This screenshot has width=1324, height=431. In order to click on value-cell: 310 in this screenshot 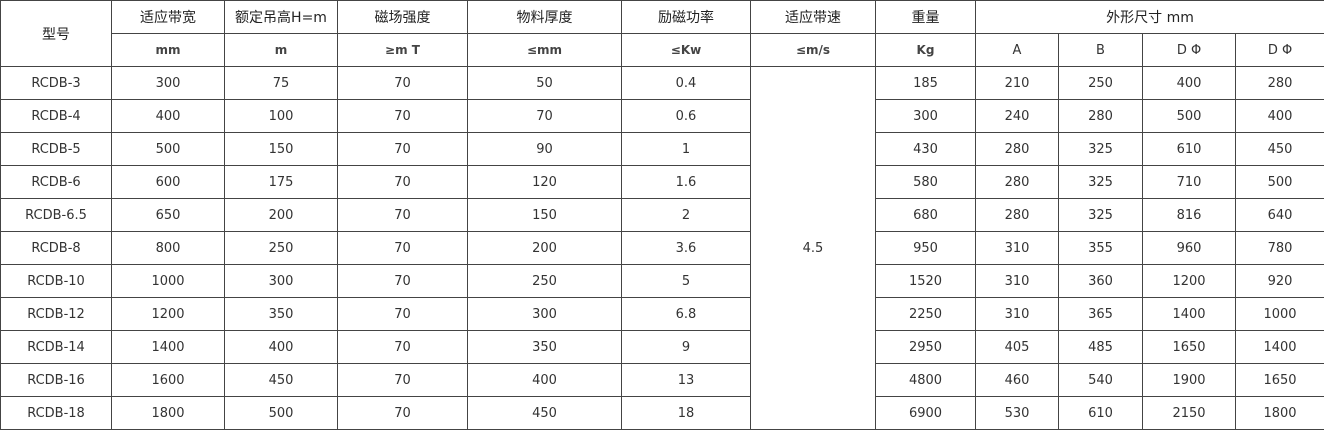, I will do `click(1017, 248)`.